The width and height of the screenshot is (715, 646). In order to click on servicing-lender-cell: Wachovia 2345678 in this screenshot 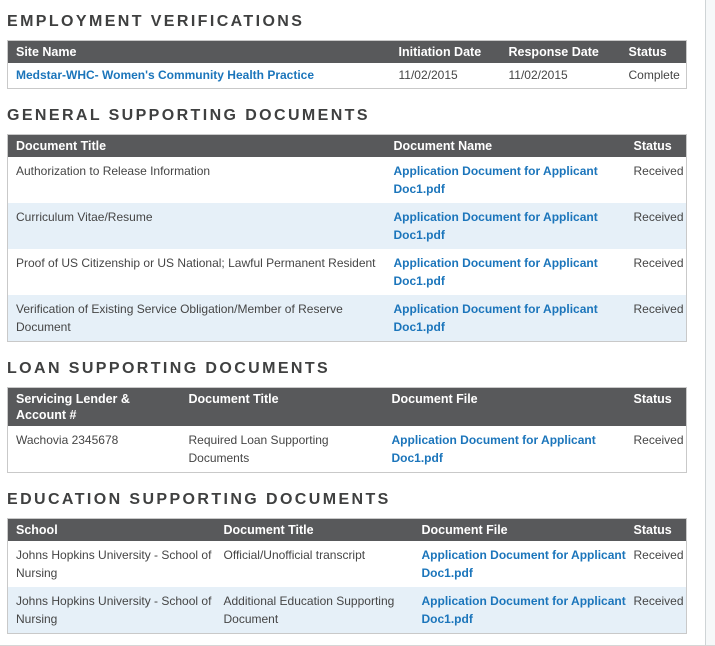, I will do `click(67, 440)`.